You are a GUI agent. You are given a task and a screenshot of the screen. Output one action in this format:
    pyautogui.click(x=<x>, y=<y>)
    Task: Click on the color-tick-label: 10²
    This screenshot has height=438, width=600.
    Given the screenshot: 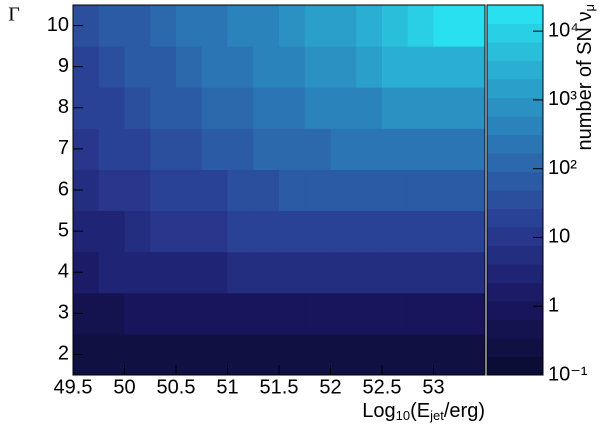 What is the action you would take?
    pyautogui.click(x=562, y=168)
    